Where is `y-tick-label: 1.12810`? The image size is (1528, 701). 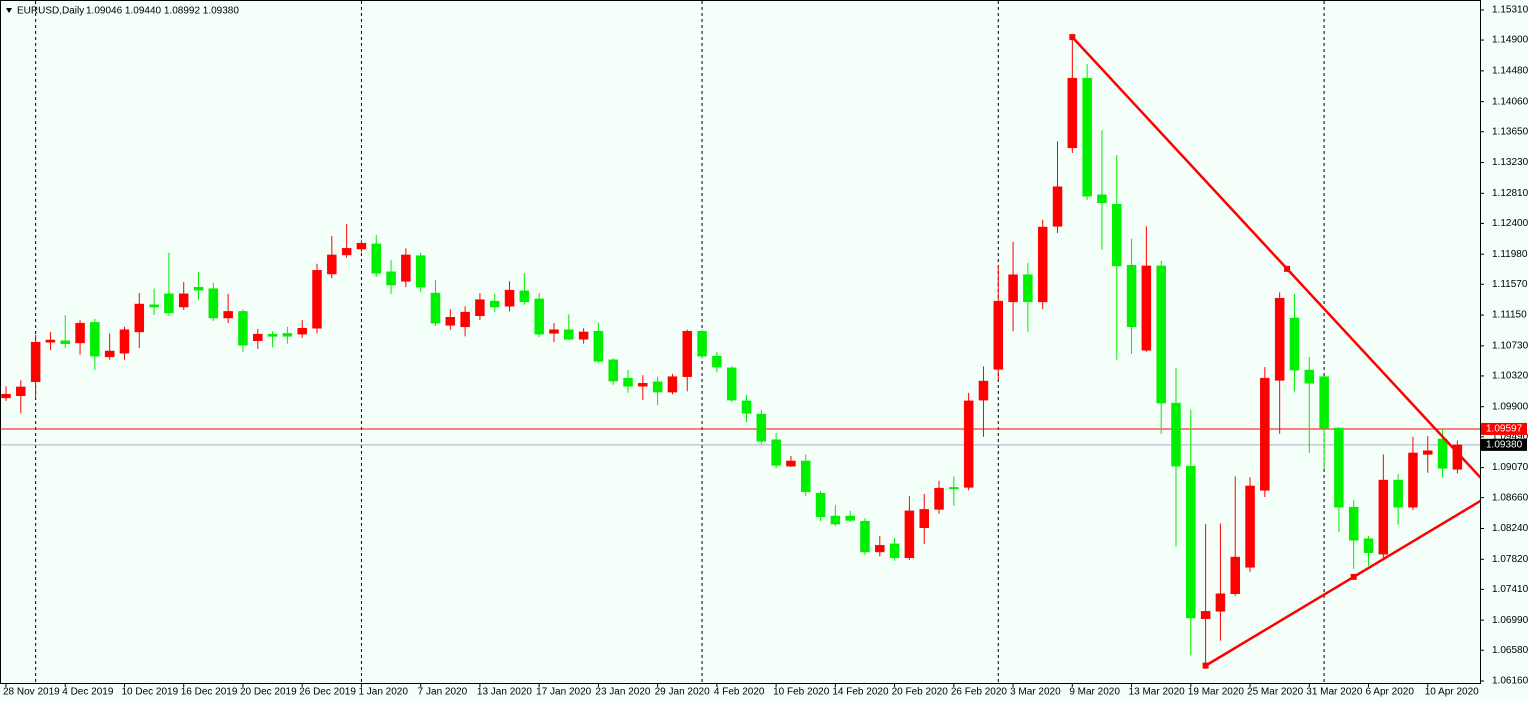 y-tick-label: 1.12810 is located at coordinates (1510, 193).